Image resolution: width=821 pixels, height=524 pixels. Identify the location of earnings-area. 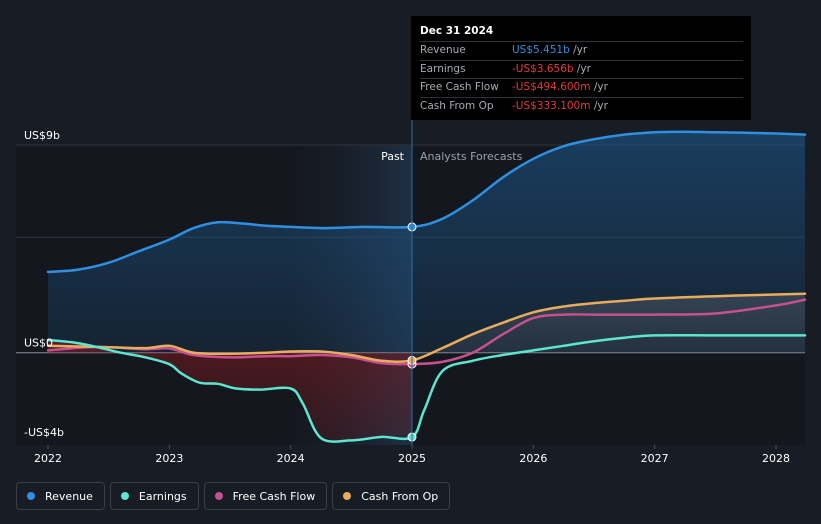
(230, 391).